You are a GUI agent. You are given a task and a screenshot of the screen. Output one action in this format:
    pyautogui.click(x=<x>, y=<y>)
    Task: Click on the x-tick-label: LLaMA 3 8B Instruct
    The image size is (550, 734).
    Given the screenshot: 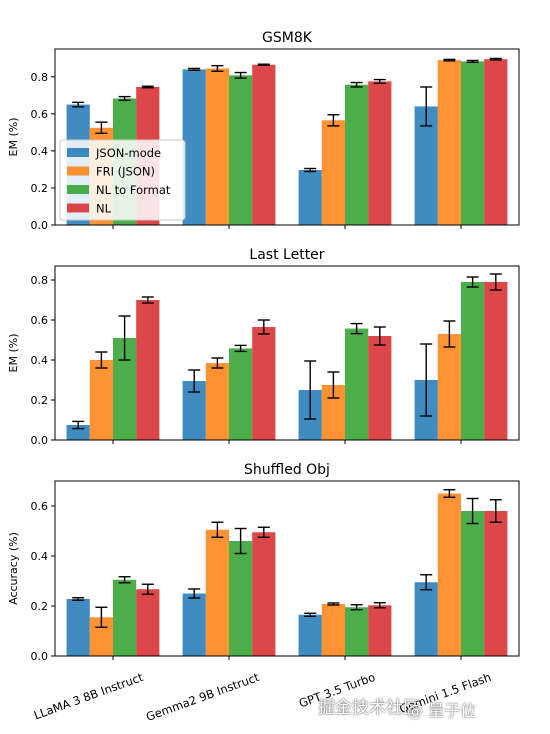 What is the action you would take?
    pyautogui.click(x=88, y=696)
    